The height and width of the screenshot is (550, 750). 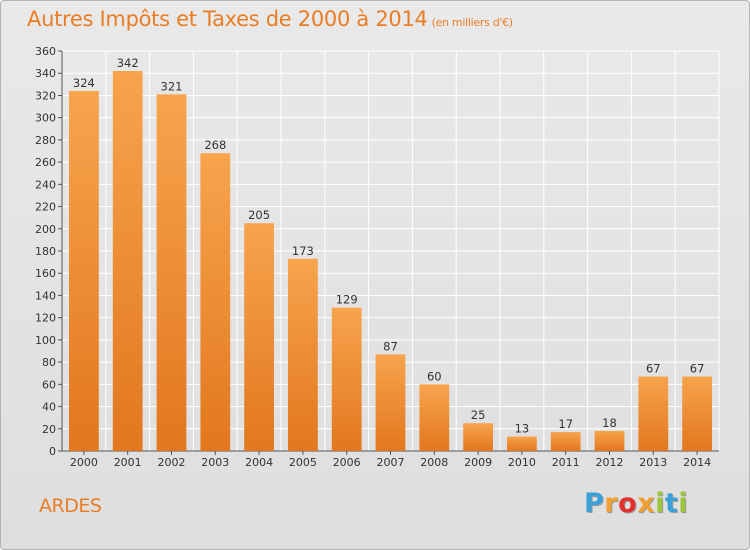 I want to click on y-tick-label: 240, so click(x=45, y=184).